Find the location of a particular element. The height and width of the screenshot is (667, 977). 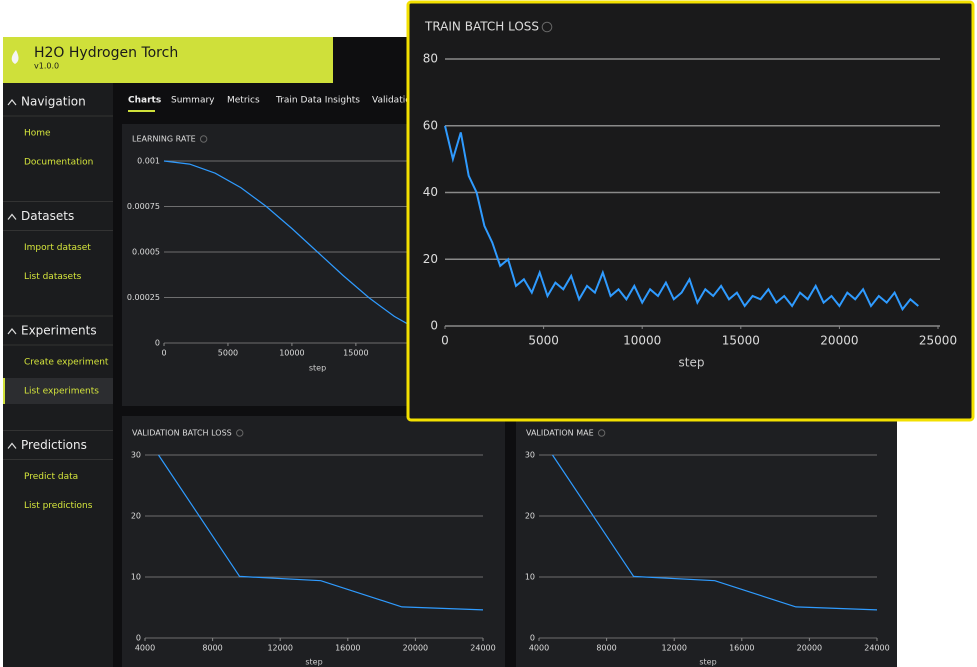

nav-item: Home is located at coordinates (37, 134).